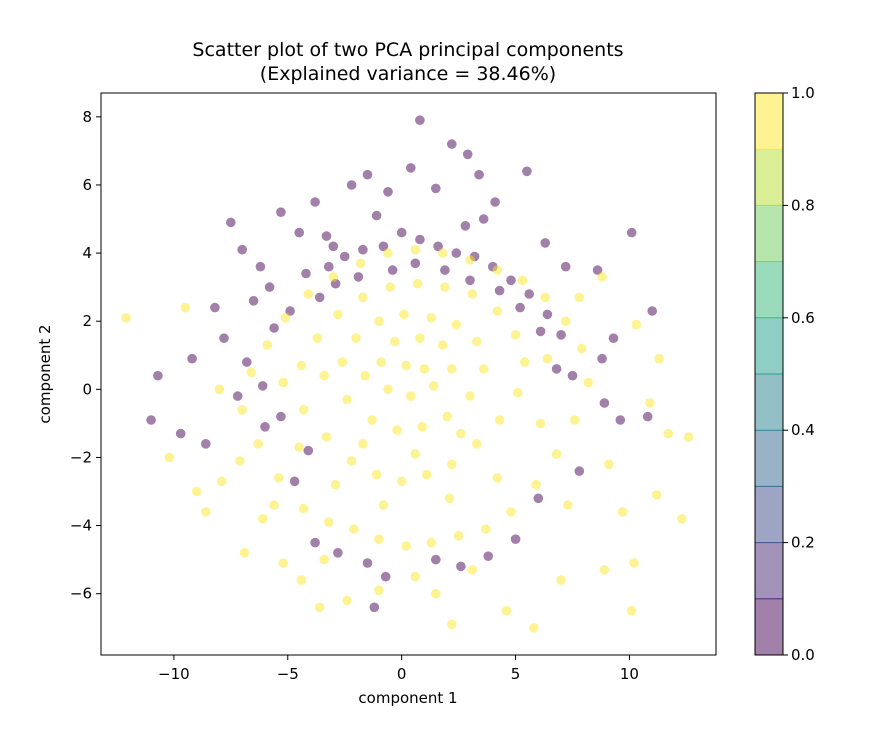 This screenshot has width=891, height=730. I want to click on y-tick-label: 4, so click(87, 253).